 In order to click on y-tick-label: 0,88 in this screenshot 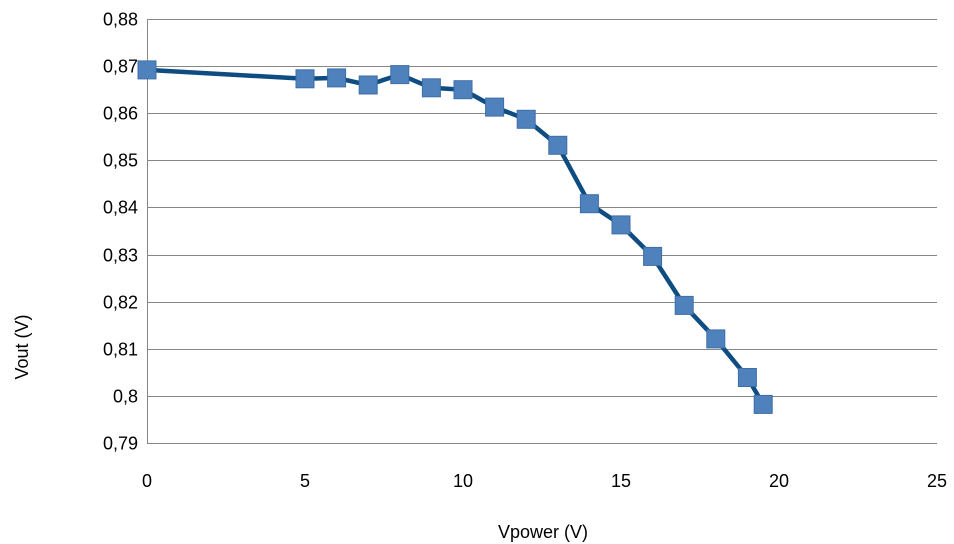, I will do `click(120, 20)`.